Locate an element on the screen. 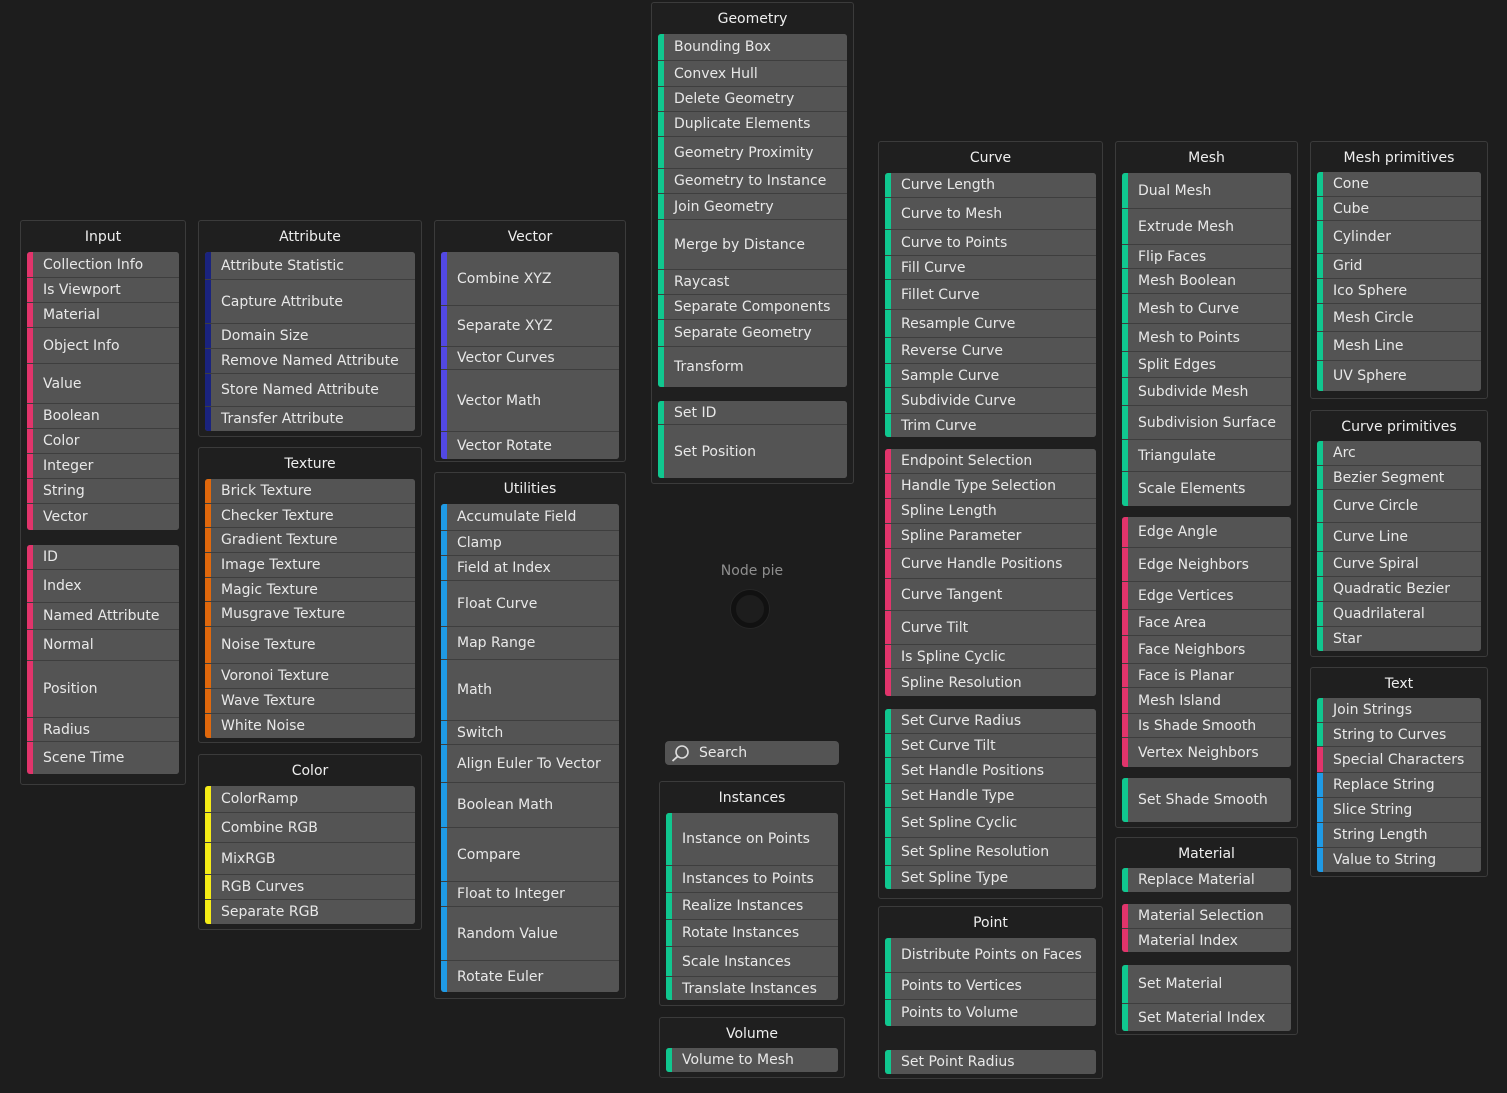  node-item-clamp: Clamp is located at coordinates (530, 542).